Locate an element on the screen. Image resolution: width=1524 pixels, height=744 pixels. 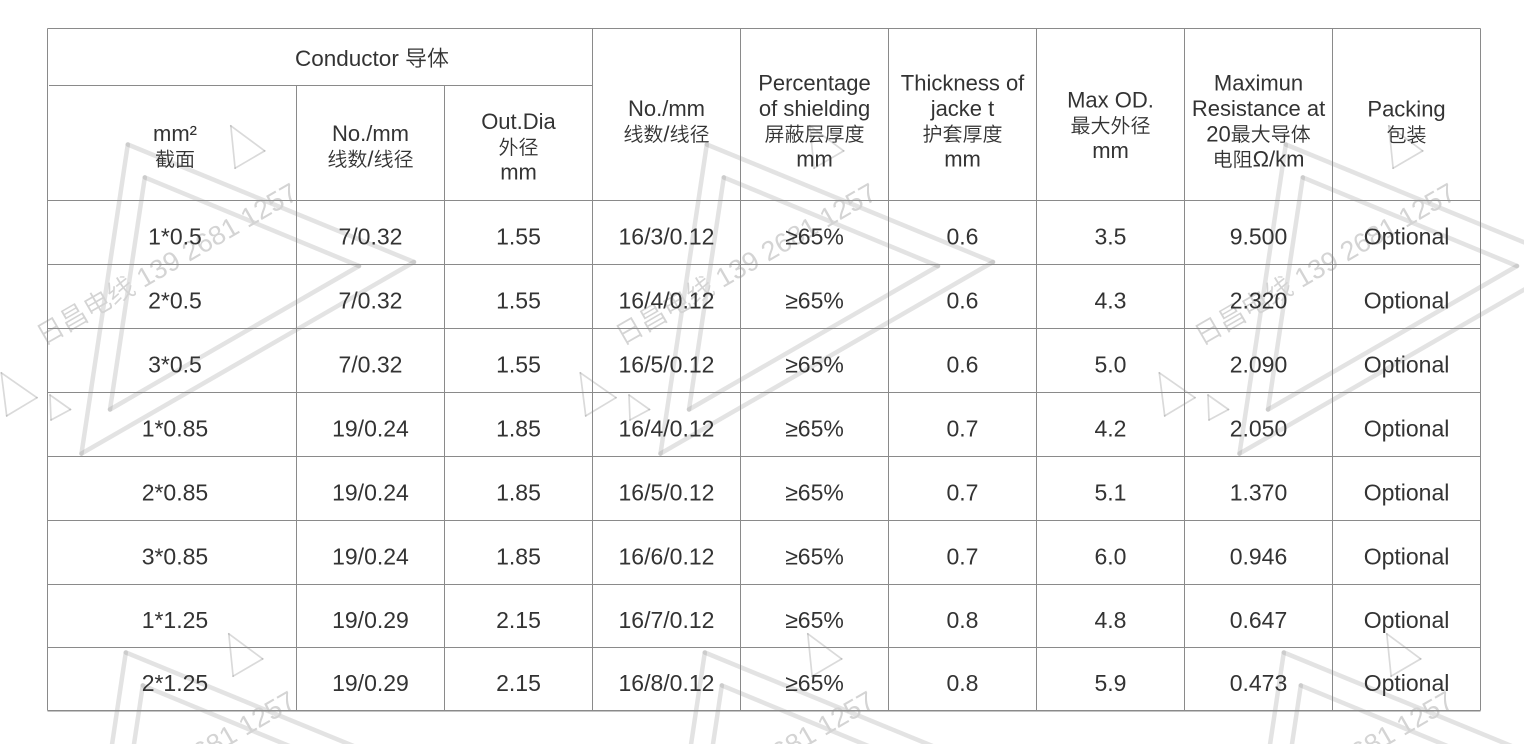
svg-text: 16/7/0.12 is located at coordinates (667, 620).